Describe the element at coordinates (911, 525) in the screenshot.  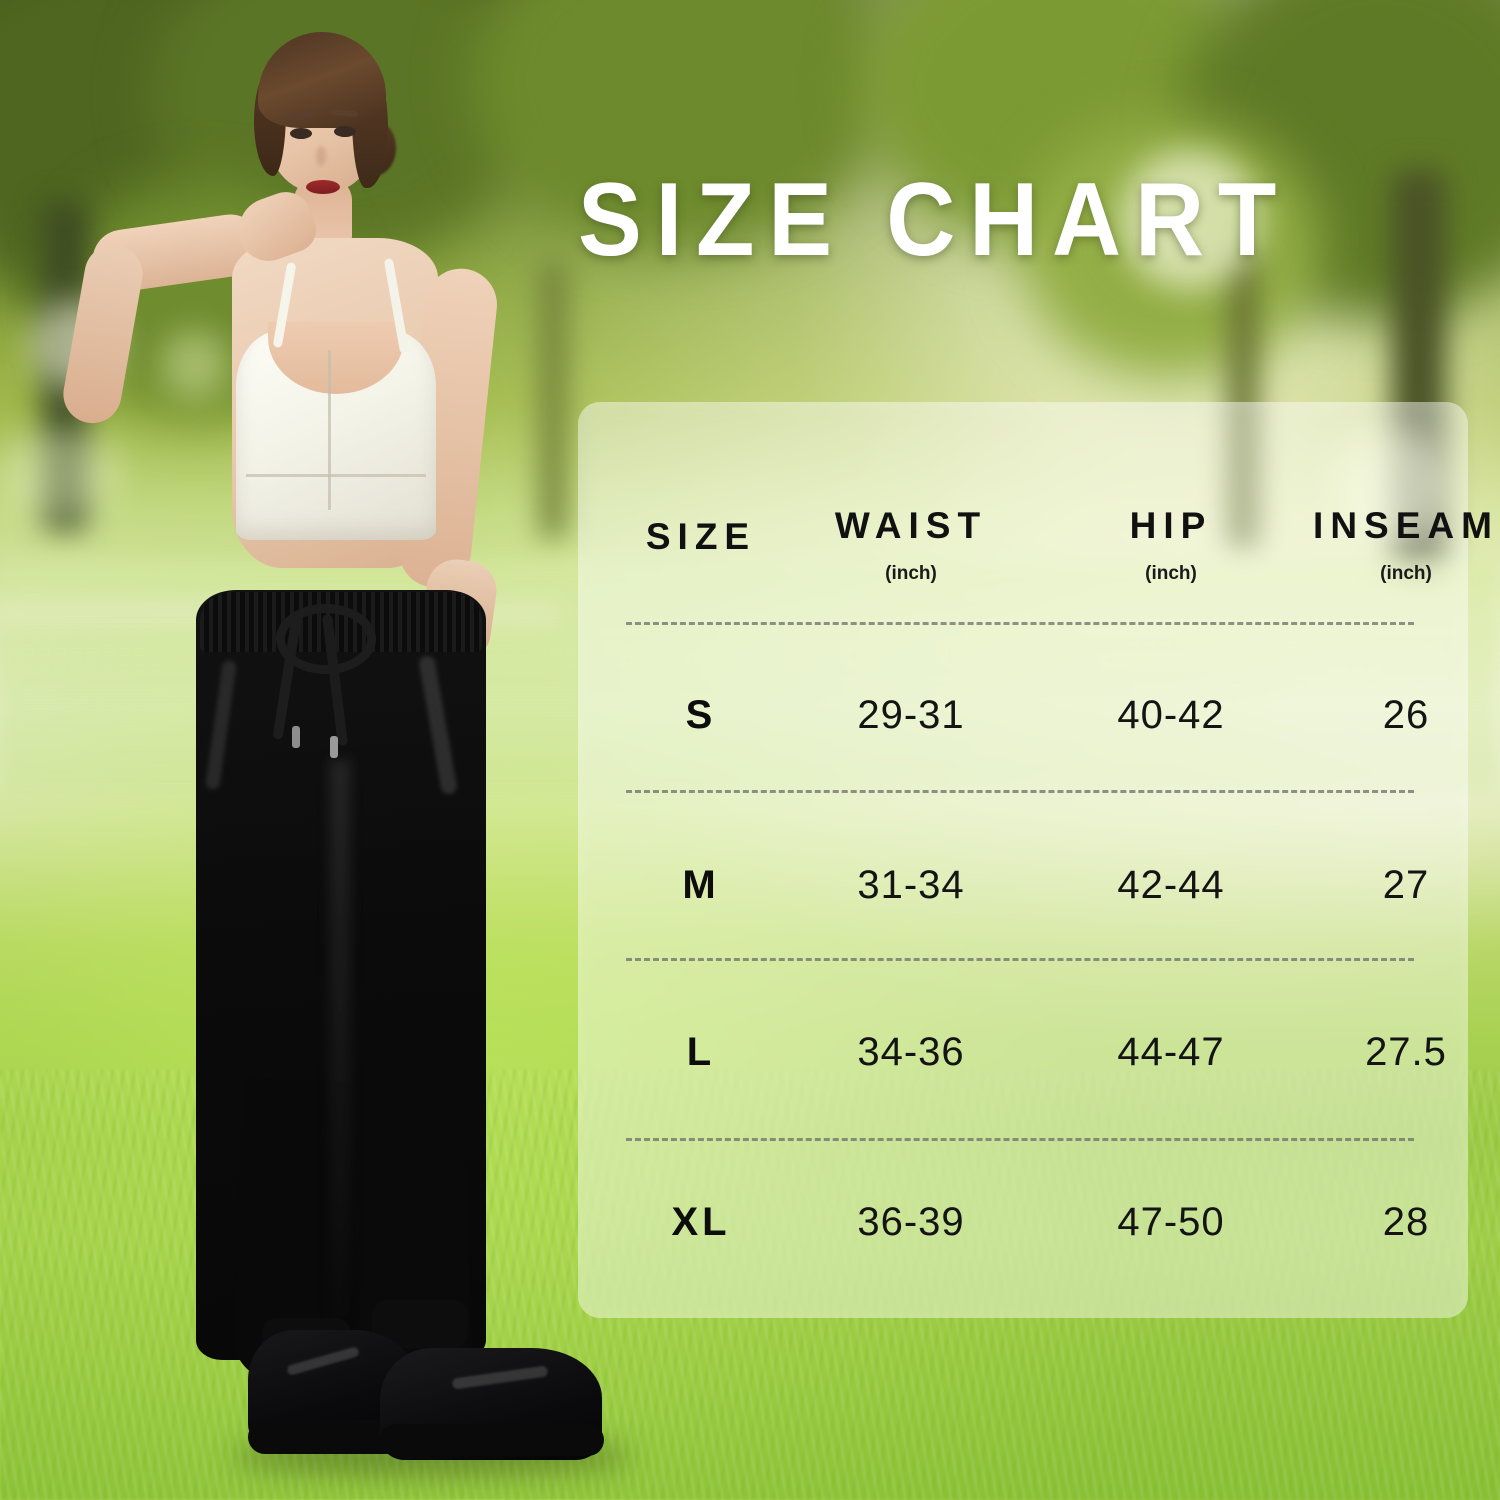
I see `column-header-waist-label: WAIST` at that location.